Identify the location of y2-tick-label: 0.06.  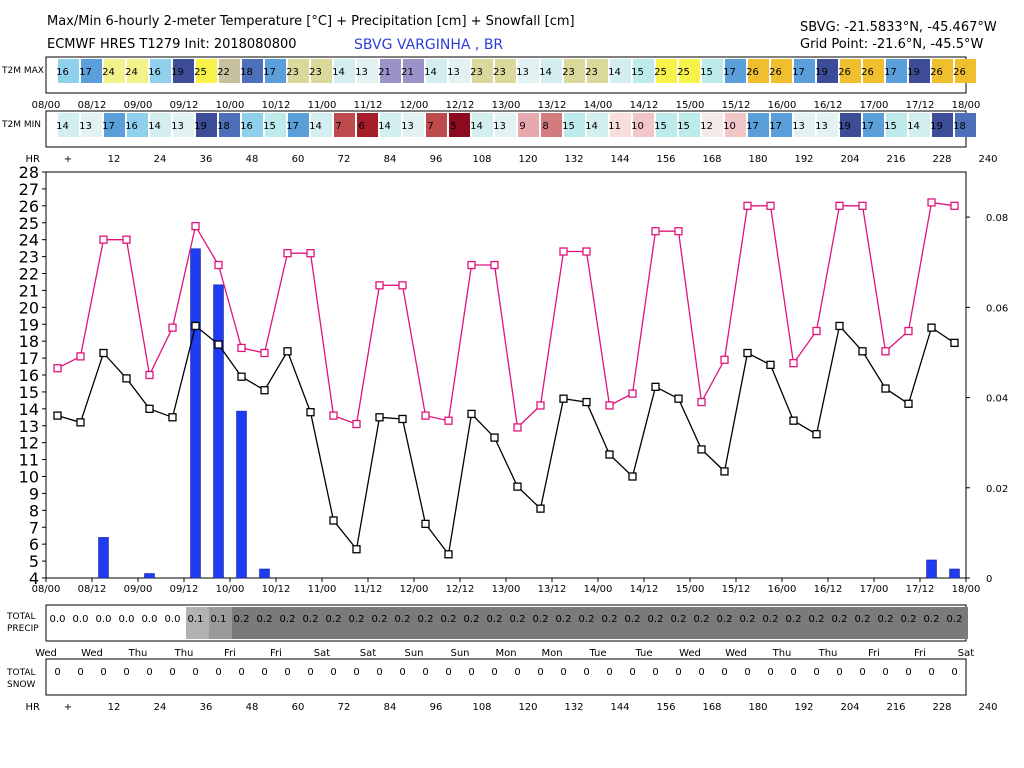
(997, 308).